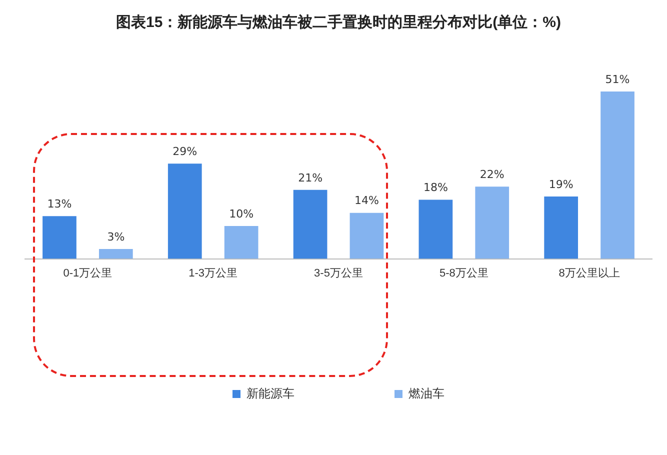  What do you see at coordinates (241, 213) in the screenshot?
I see `data-label: 10%` at bounding box center [241, 213].